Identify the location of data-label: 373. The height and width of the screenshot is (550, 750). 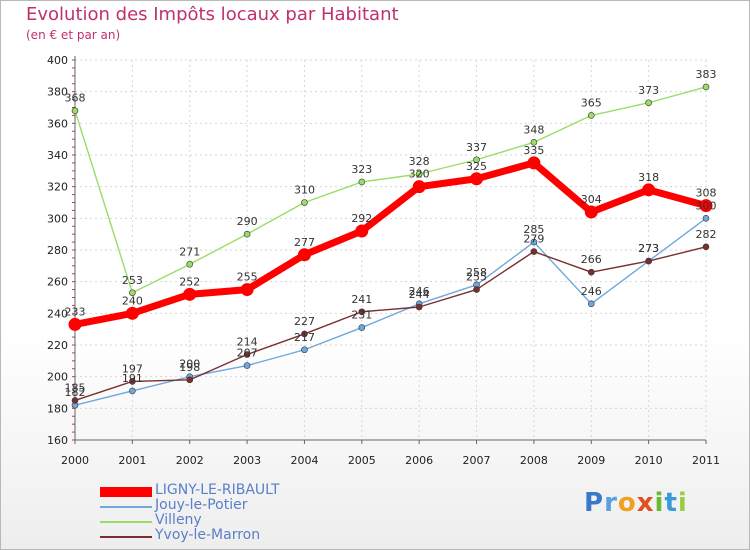
(648, 90).